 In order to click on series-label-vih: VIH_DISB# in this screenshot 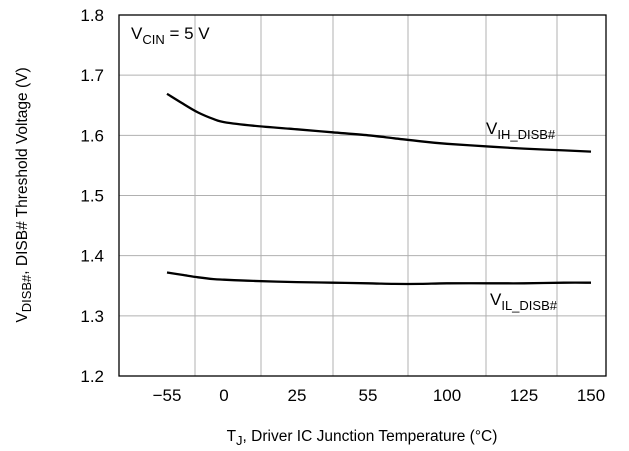, I will do `click(521, 130)`.